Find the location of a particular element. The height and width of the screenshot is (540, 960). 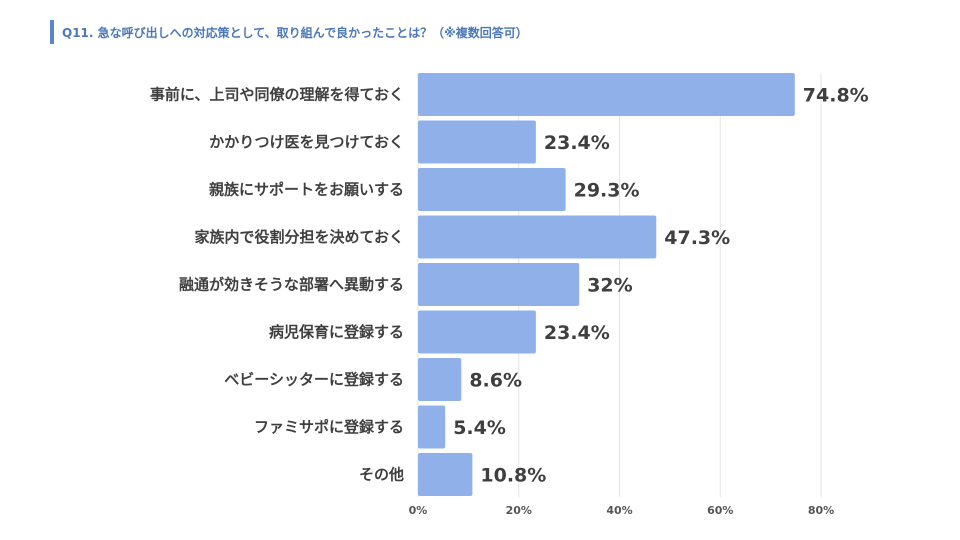

category-label: 病児保育に登録する is located at coordinates (336, 332).